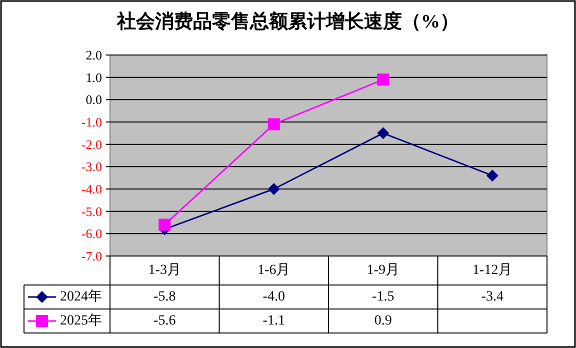  Describe the element at coordinates (91, 211) in the screenshot. I see `y-tick-label: -5.0` at that location.